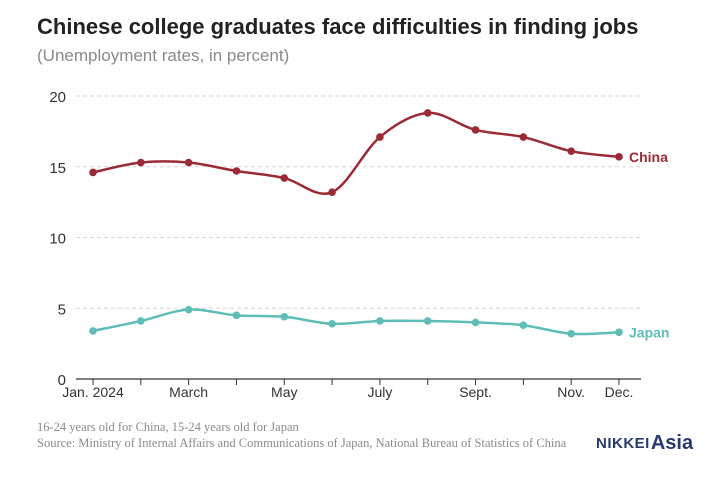  What do you see at coordinates (188, 392) in the screenshot?
I see `x-tick-label-2: March` at bounding box center [188, 392].